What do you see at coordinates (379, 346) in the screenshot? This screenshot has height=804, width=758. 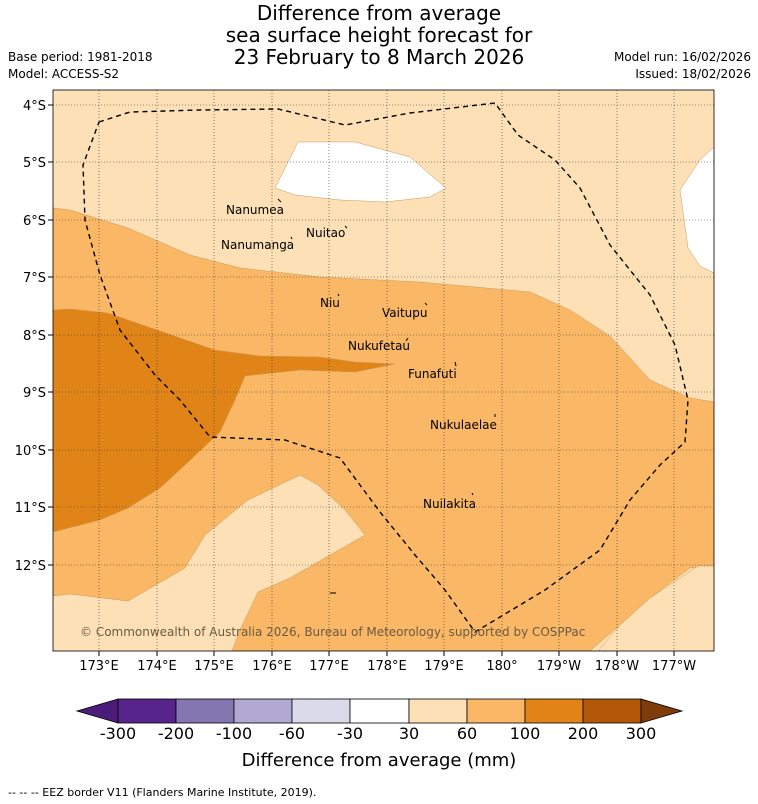 I see `island-label-nukufetau: Nukufetau` at bounding box center [379, 346].